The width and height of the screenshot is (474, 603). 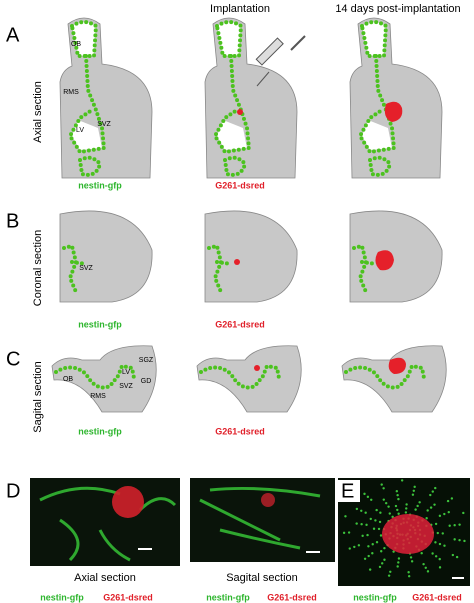 I want to click on row-label: Axial section, so click(x=38, y=112).